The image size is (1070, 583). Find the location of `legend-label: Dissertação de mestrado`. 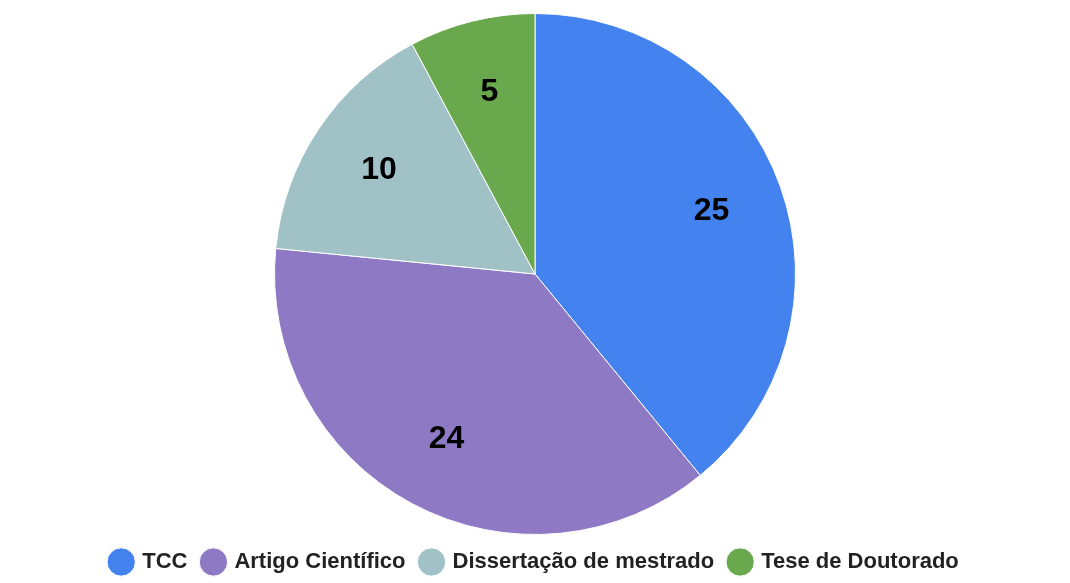

legend-label: Dissertação de mestrado is located at coordinates (583, 561).